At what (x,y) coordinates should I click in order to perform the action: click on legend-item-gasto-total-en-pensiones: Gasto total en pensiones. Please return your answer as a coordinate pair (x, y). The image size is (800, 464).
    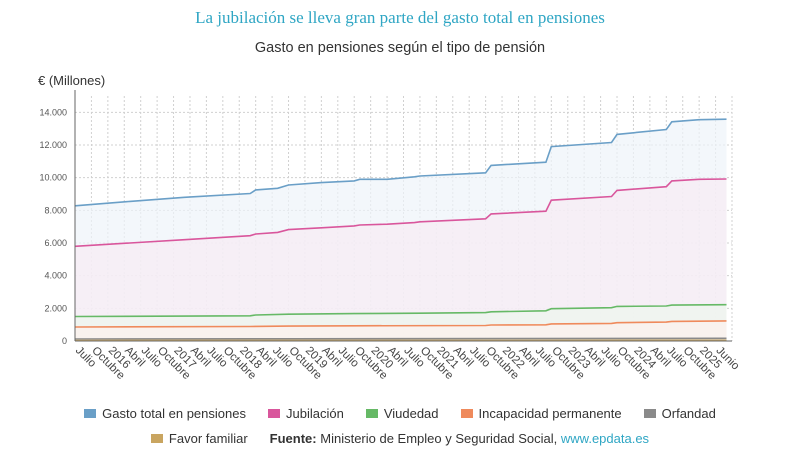
    Looking at the image, I should click on (165, 413).